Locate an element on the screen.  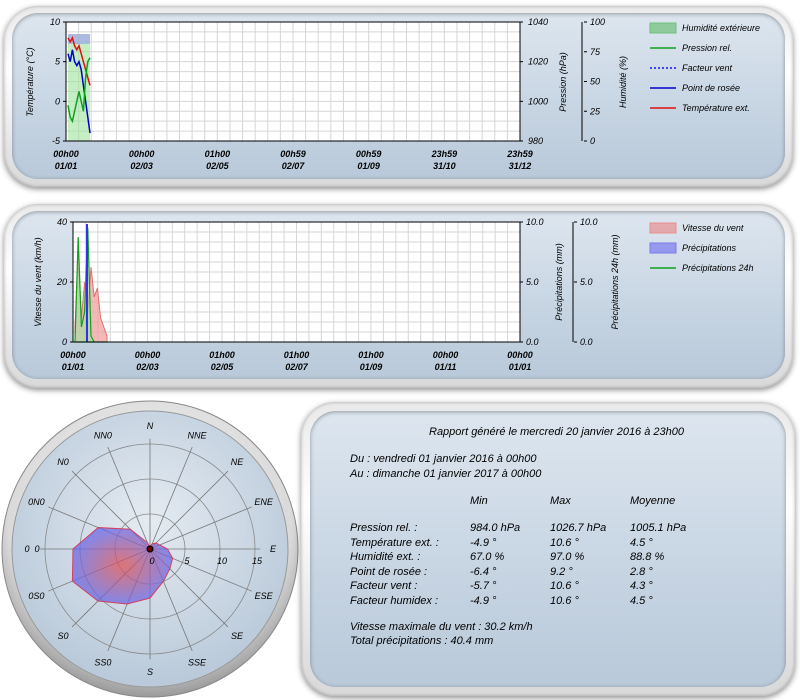
legend-label: Point de rosée is located at coordinates (711, 88).